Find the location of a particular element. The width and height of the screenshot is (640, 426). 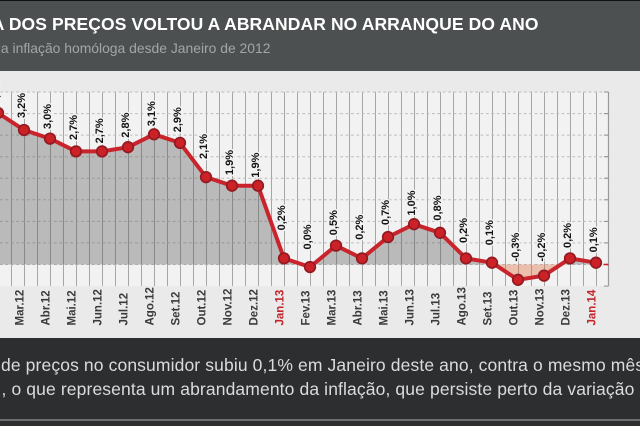

svg-text: 0,5% is located at coordinates (334, 222).